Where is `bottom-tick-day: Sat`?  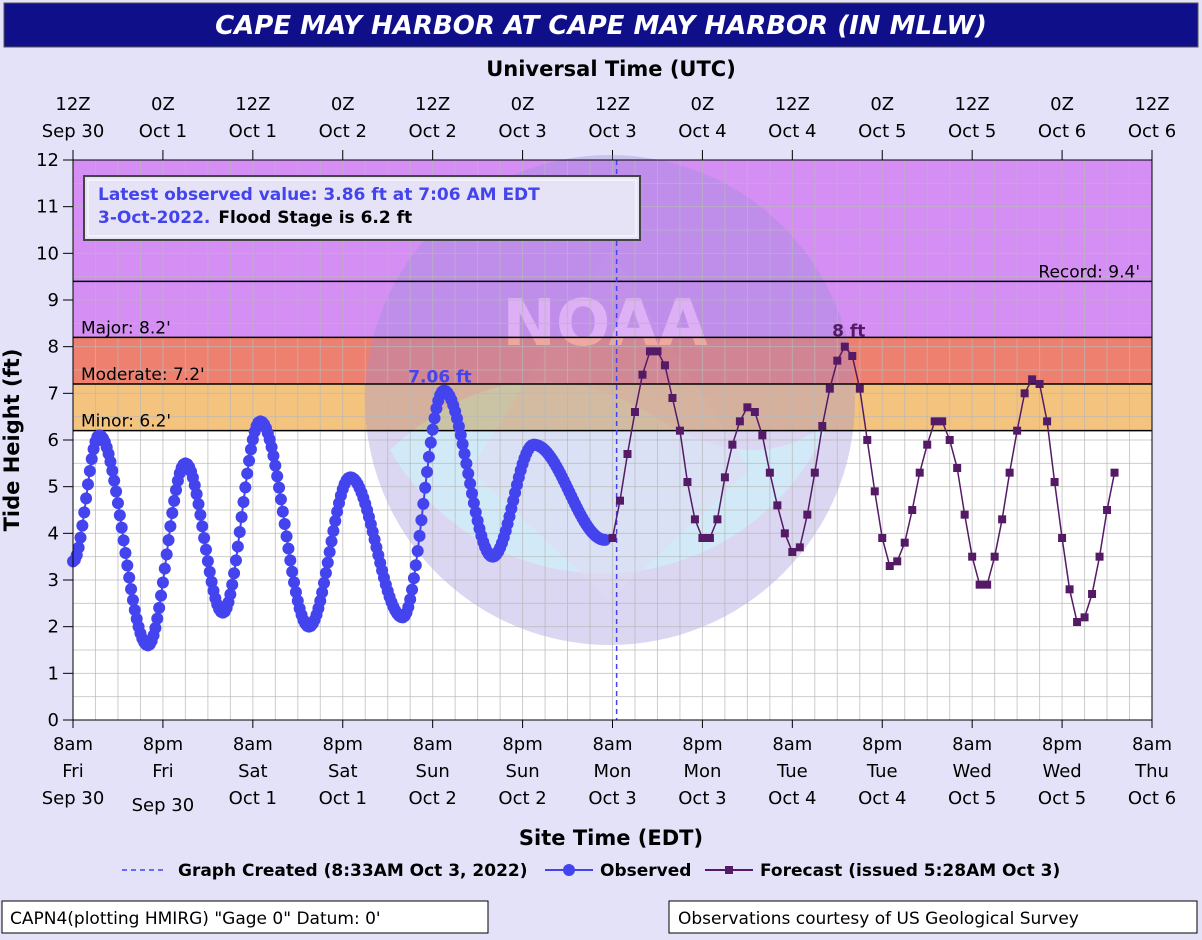
bottom-tick-day: Sat is located at coordinates (253, 771).